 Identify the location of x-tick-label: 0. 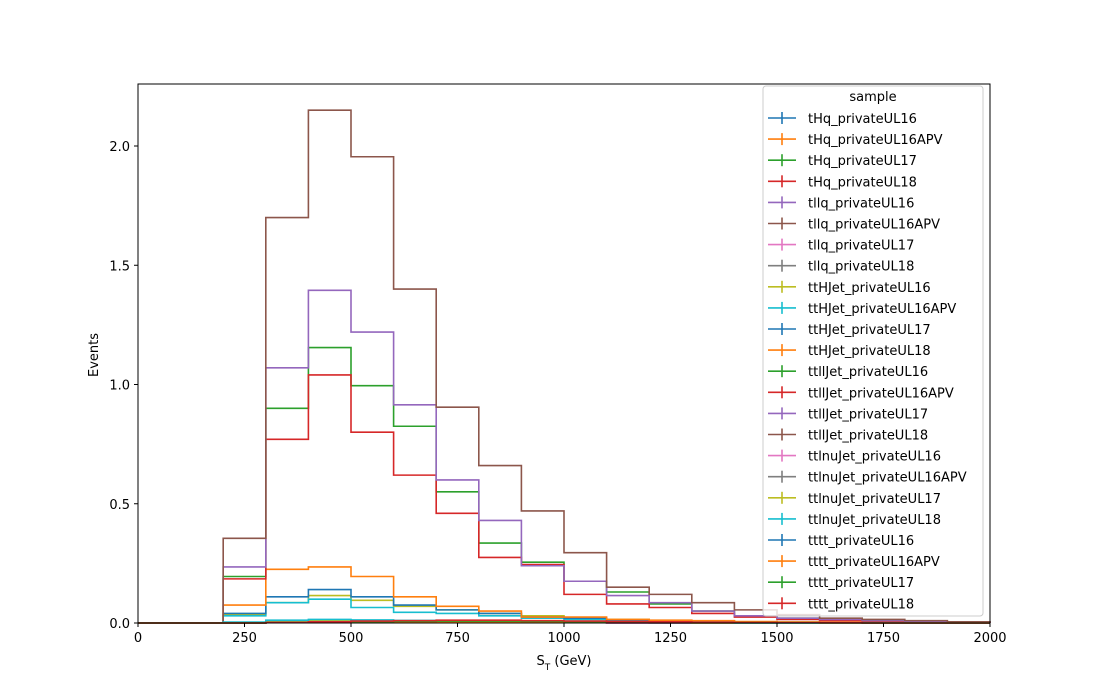
(138, 638).